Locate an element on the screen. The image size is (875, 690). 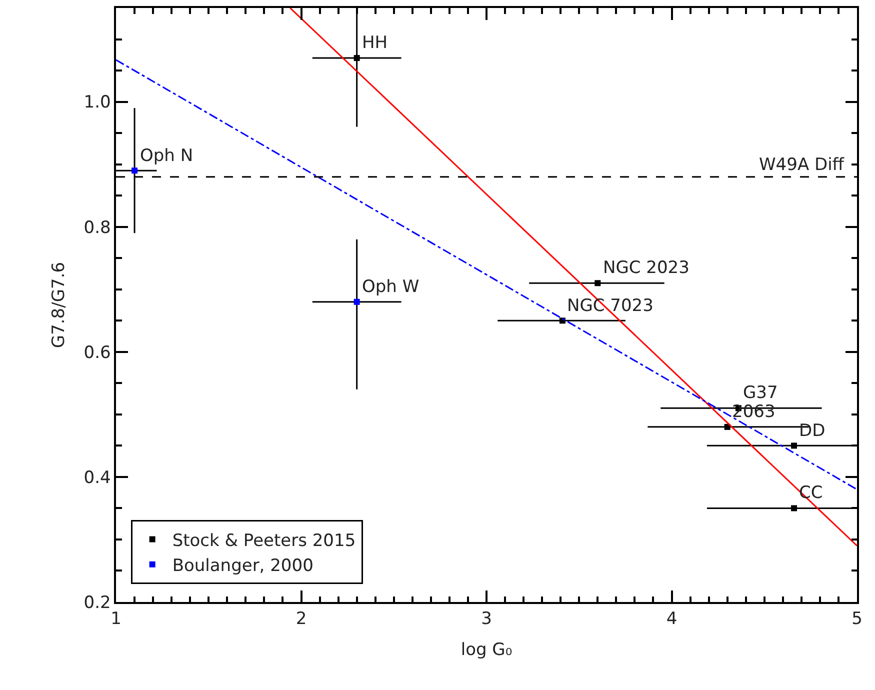
annotation: HH is located at coordinates (375, 43).